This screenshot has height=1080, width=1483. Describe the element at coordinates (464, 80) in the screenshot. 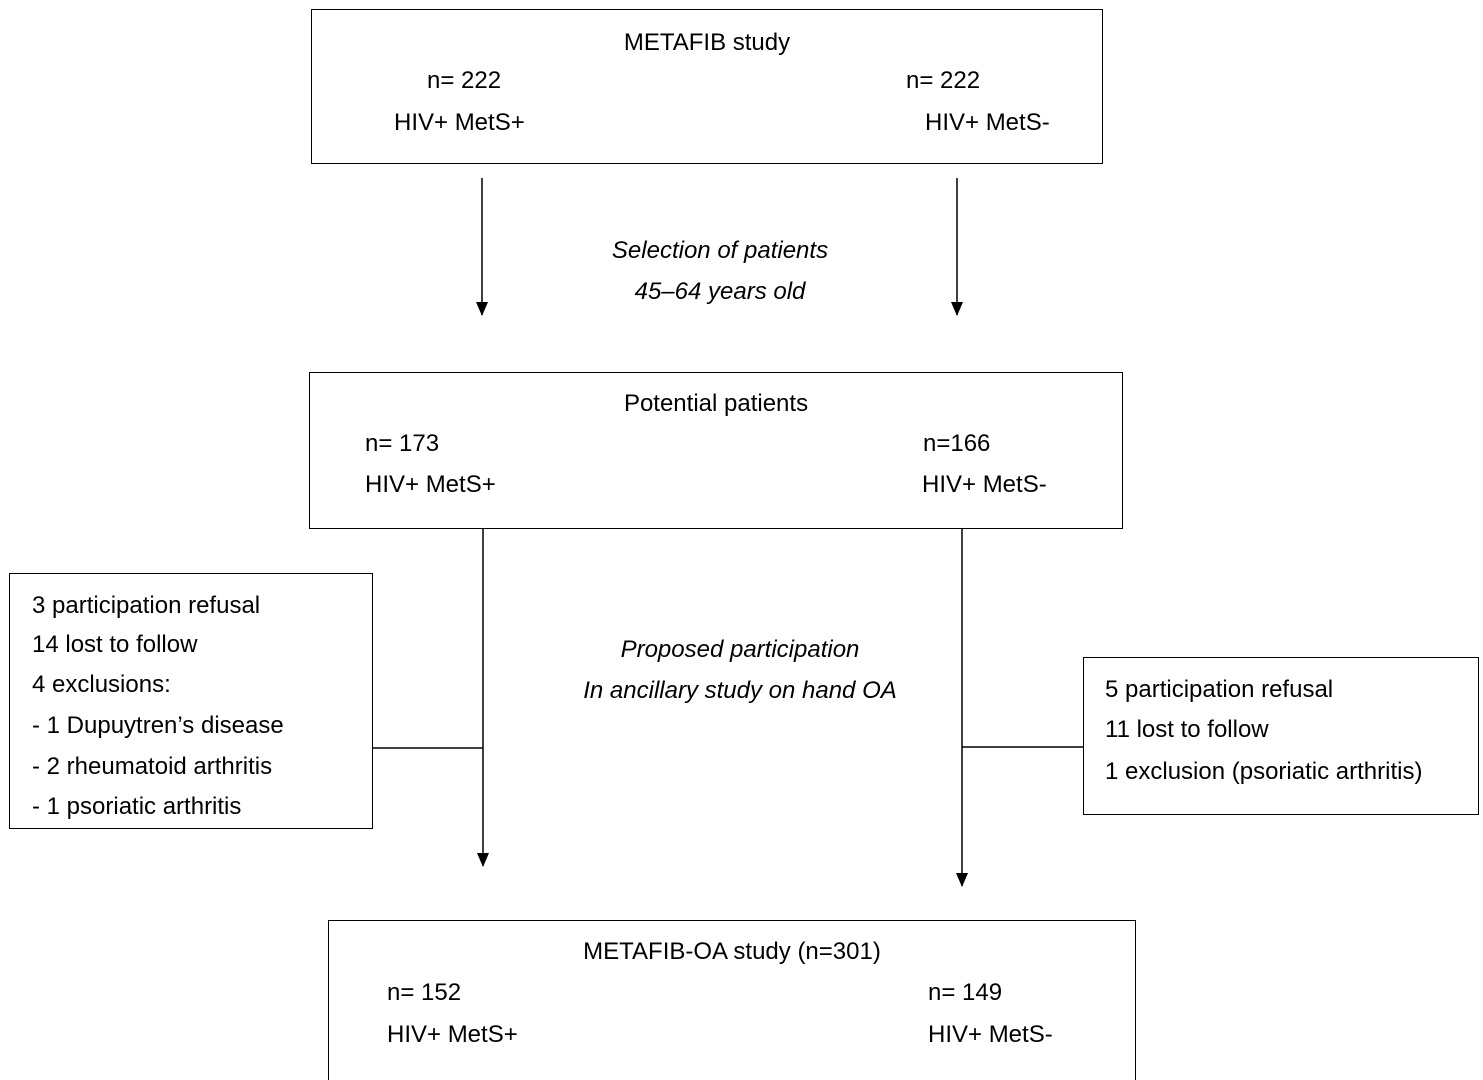

I see `box1-left-n: n= 222` at that location.